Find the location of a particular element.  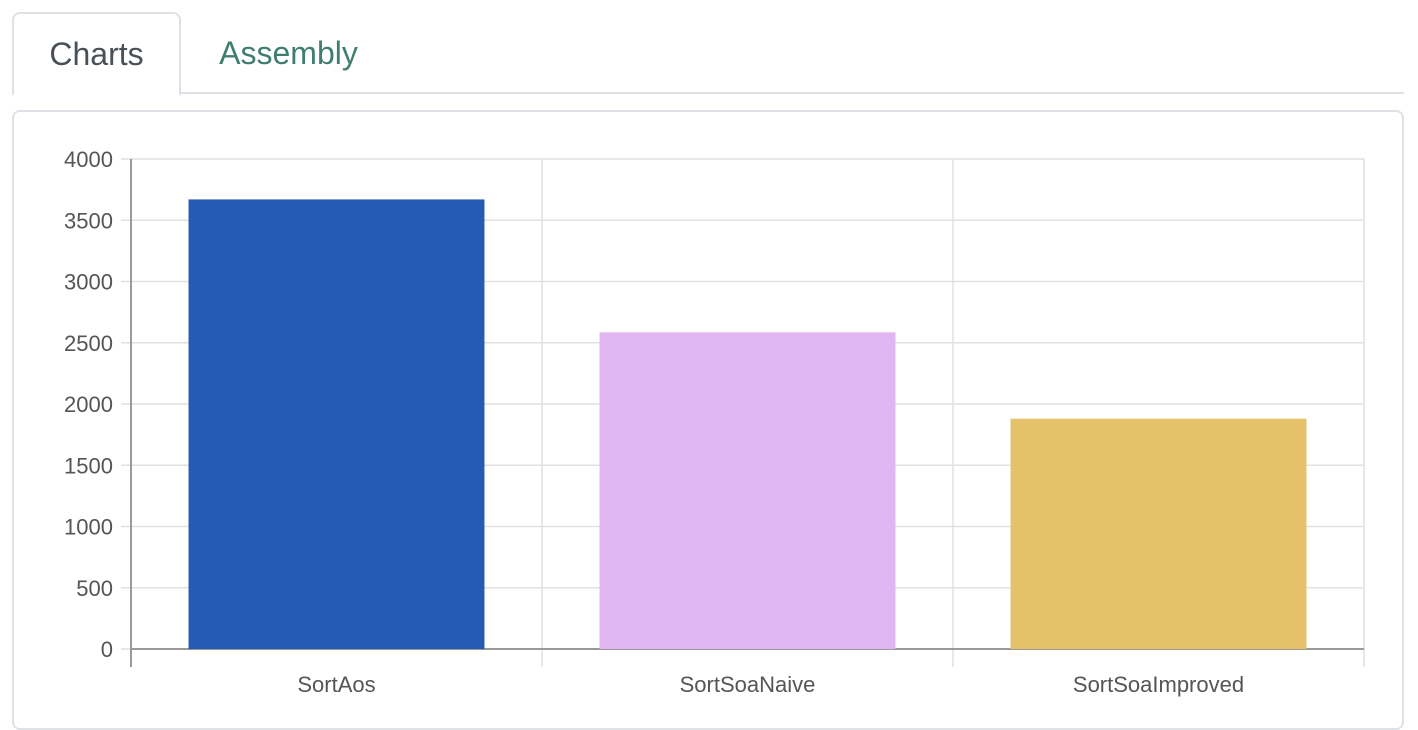

bar-sortsoanaive is located at coordinates (747, 490).